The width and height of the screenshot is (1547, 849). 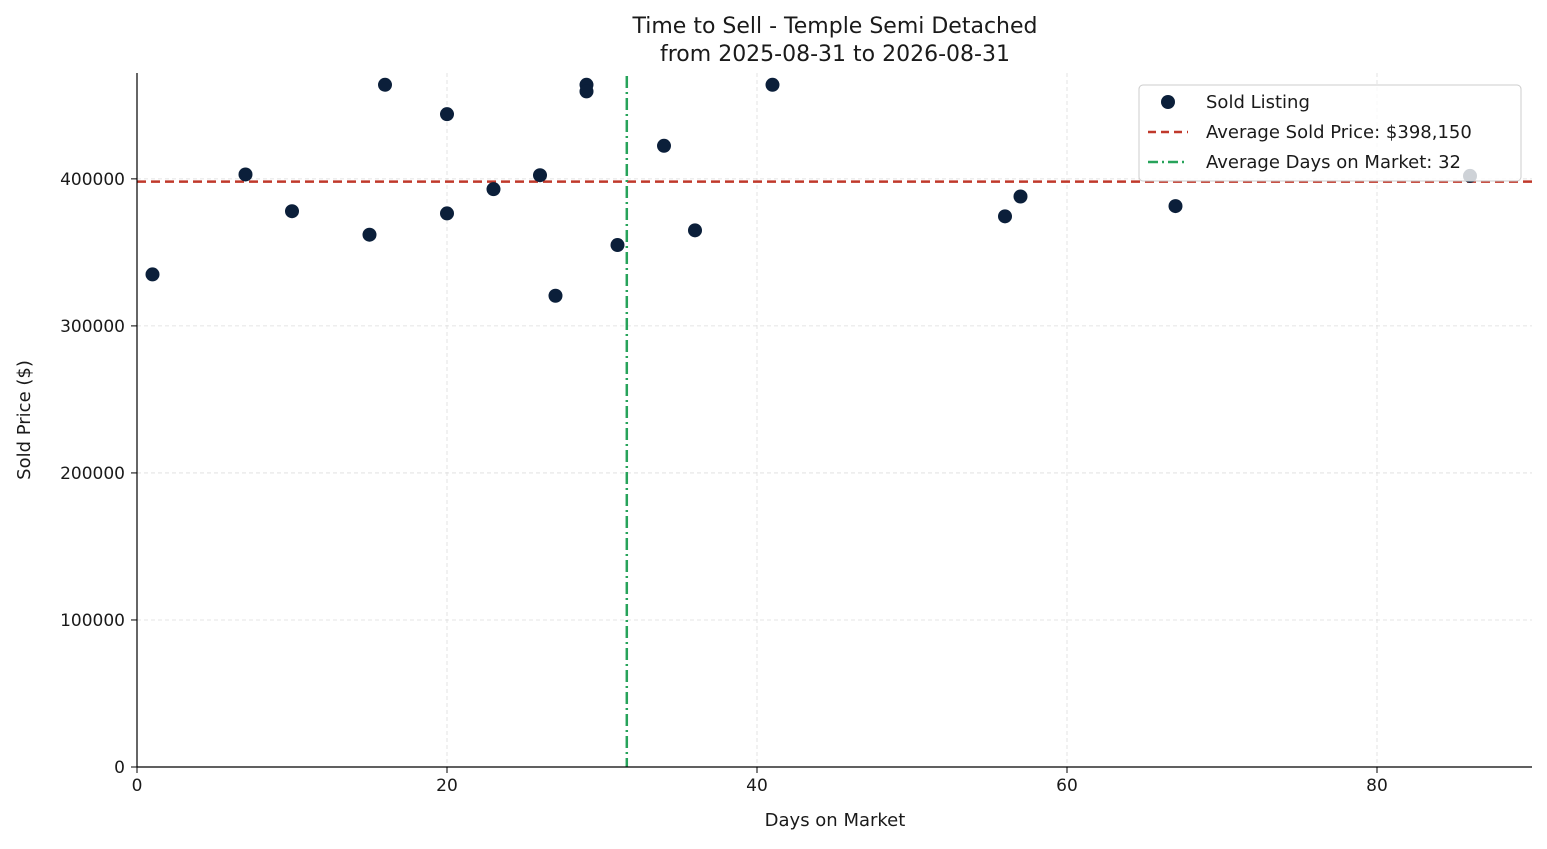 I want to click on chart-title: Time to Sell - Temple Semi Detached, so click(x=835, y=26).